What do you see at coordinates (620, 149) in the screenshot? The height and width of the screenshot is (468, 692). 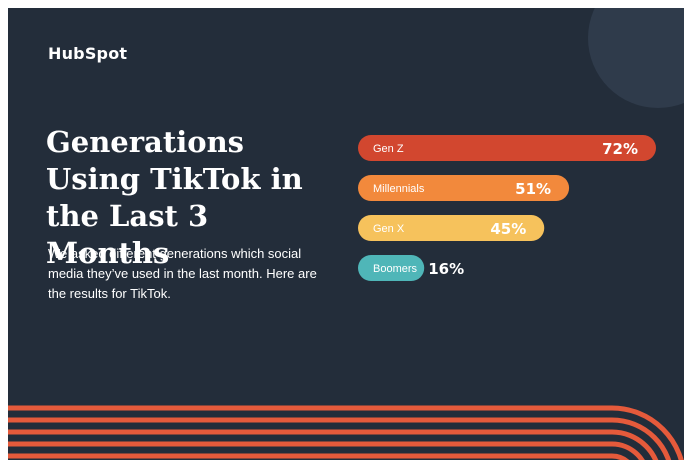 I see `value-label: 72%` at bounding box center [620, 149].